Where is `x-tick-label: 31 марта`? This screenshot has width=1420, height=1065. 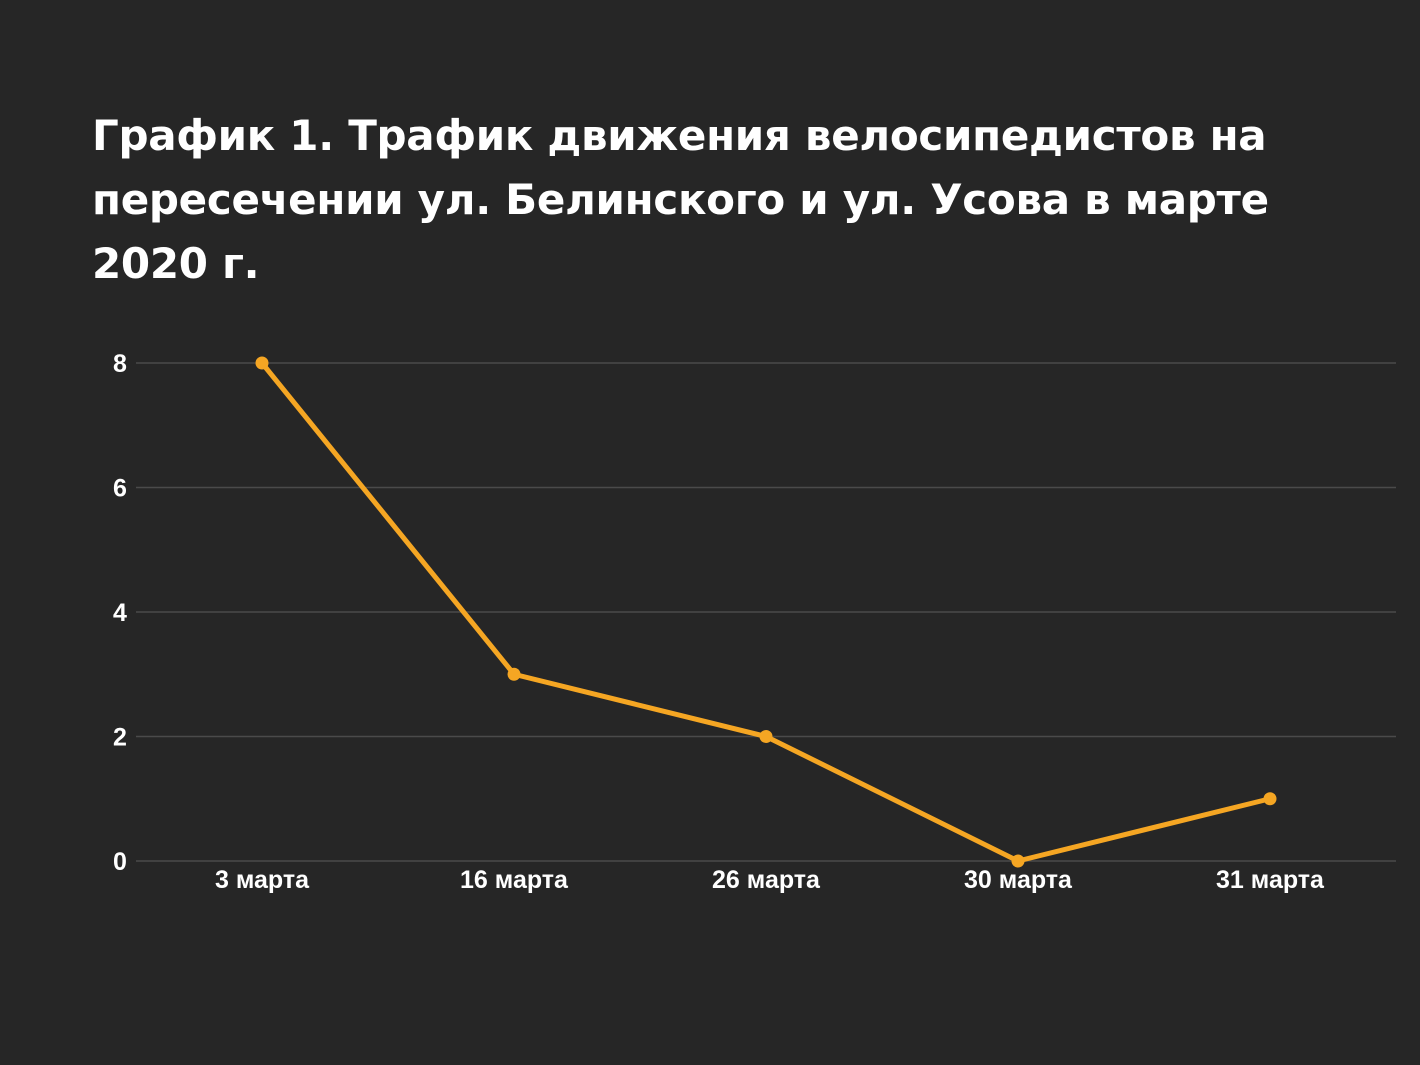
x-tick-label: 31 марта is located at coordinates (1270, 880).